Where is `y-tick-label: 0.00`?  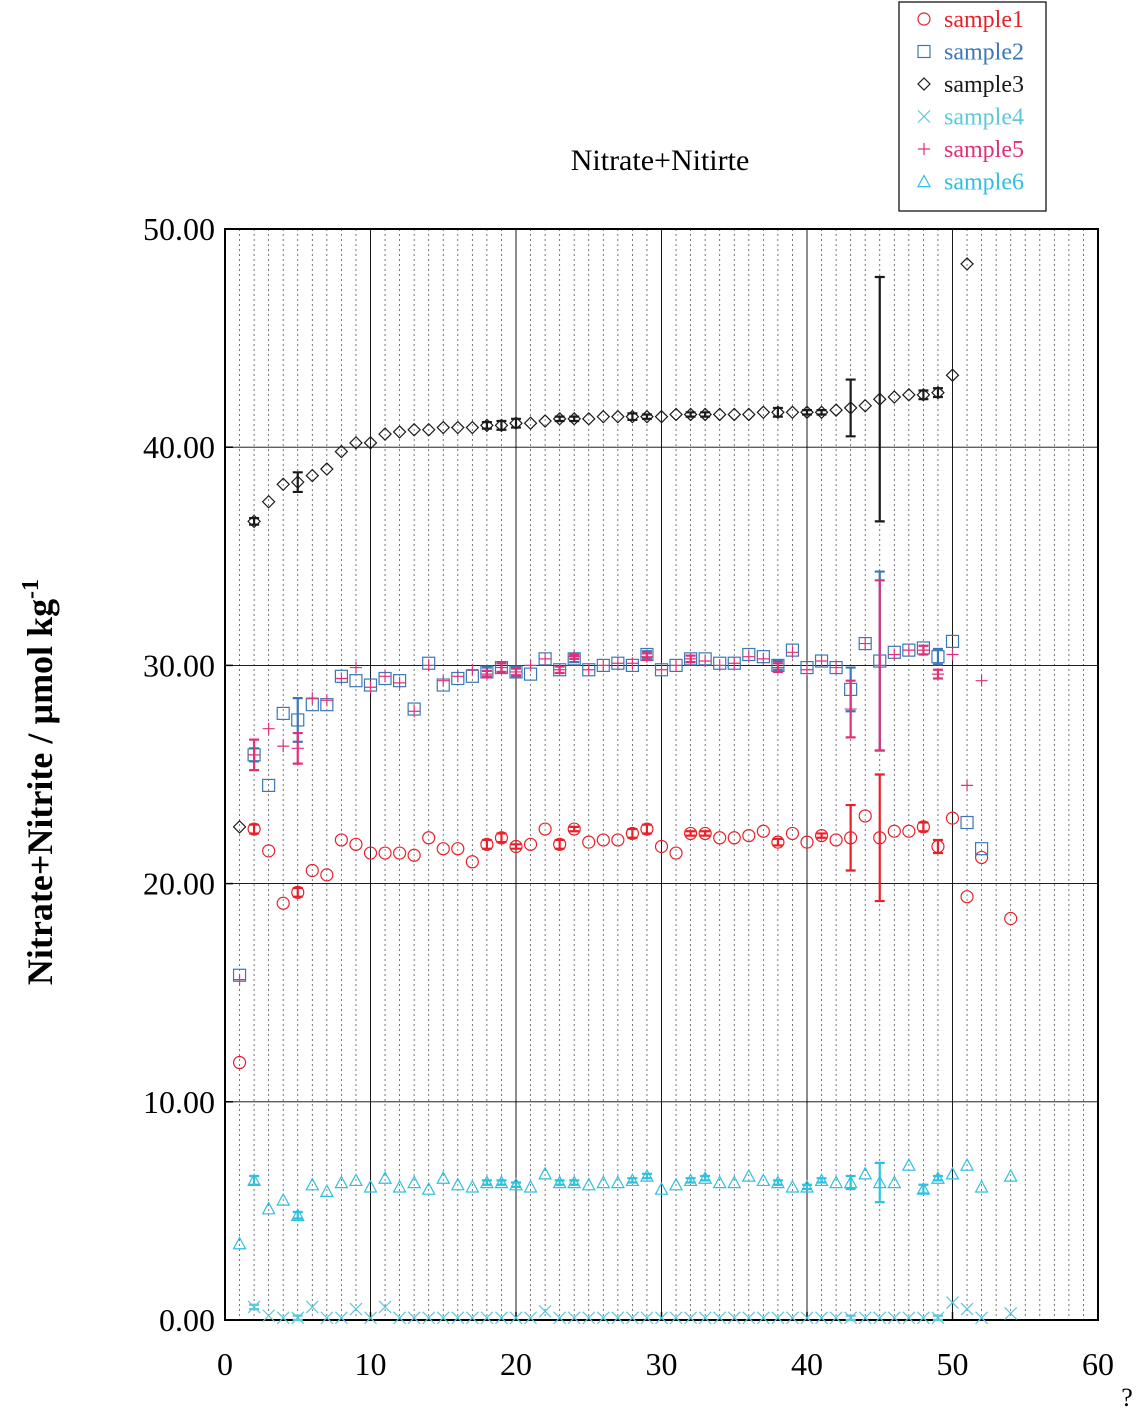
y-tick-label: 0.00 is located at coordinates (187, 1320).